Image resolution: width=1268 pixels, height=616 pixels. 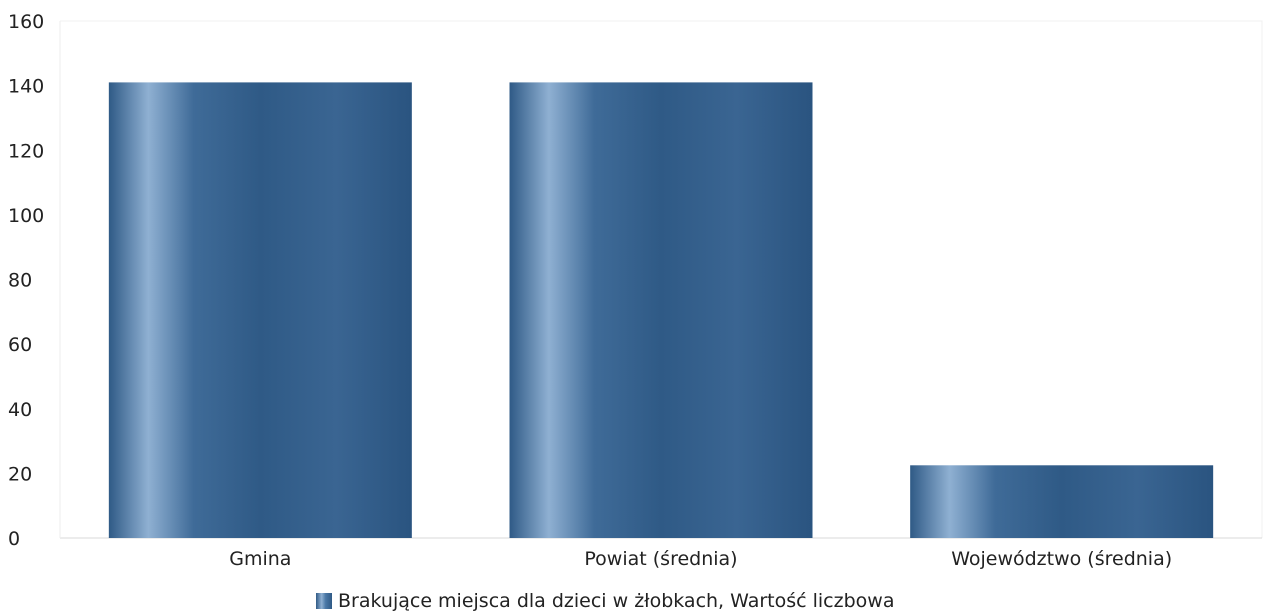 What do you see at coordinates (26, 151) in the screenshot?
I see `y-tick-label: 120` at bounding box center [26, 151].